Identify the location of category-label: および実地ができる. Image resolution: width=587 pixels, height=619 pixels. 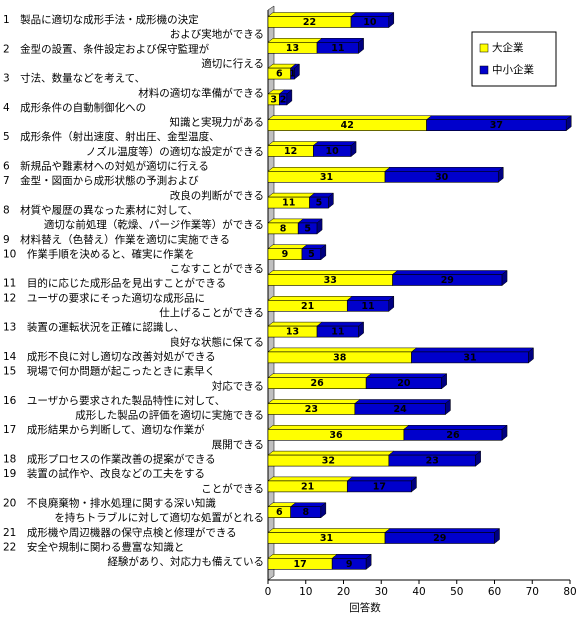
(217, 34).